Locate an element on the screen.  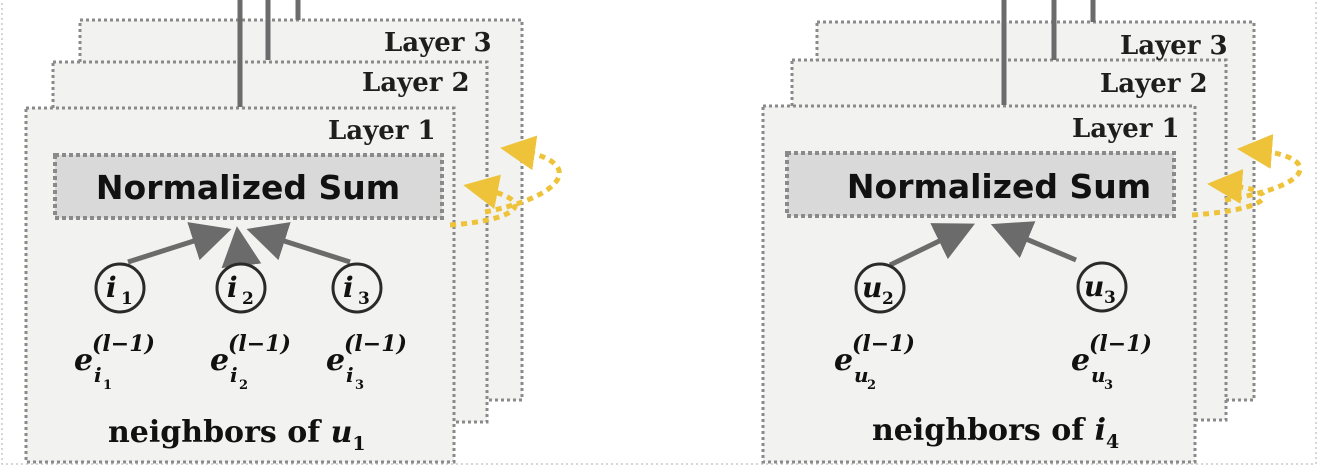
node-i1: i 1 is located at coordinates (120, 288).